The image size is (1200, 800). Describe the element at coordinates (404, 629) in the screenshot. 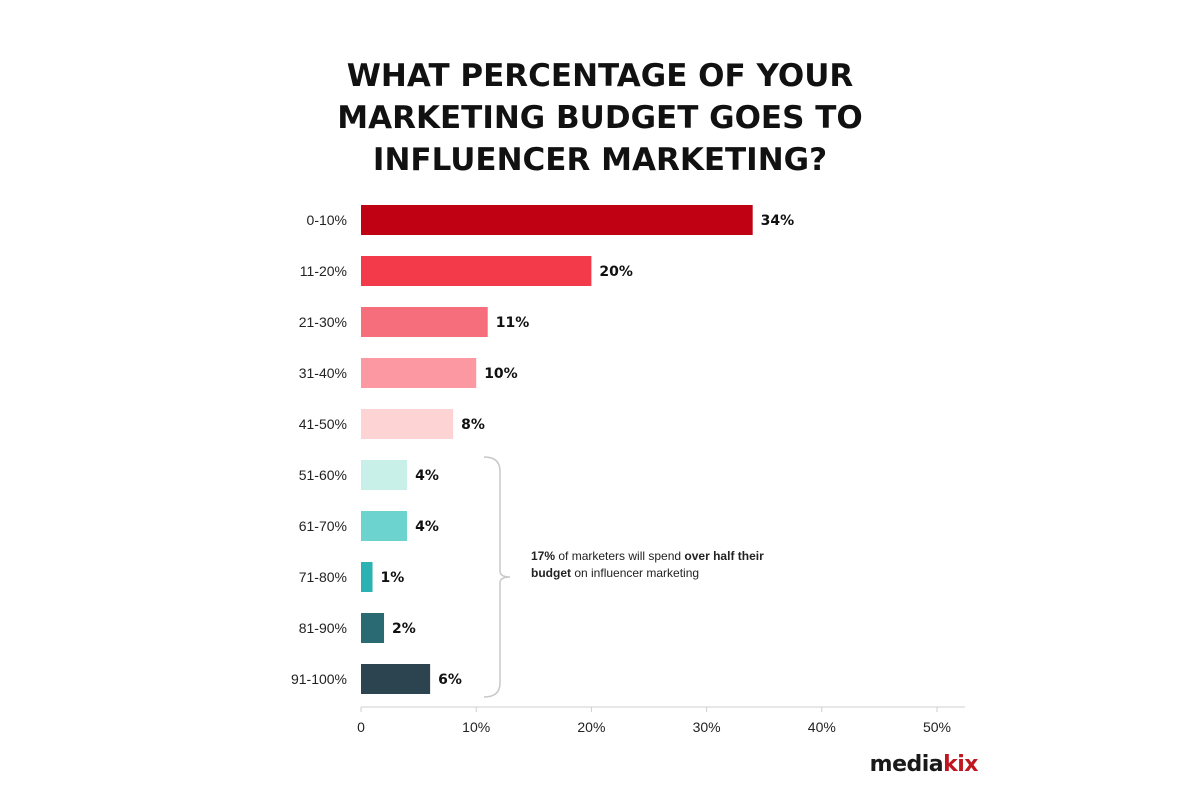

I see `value-label: 2%` at that location.